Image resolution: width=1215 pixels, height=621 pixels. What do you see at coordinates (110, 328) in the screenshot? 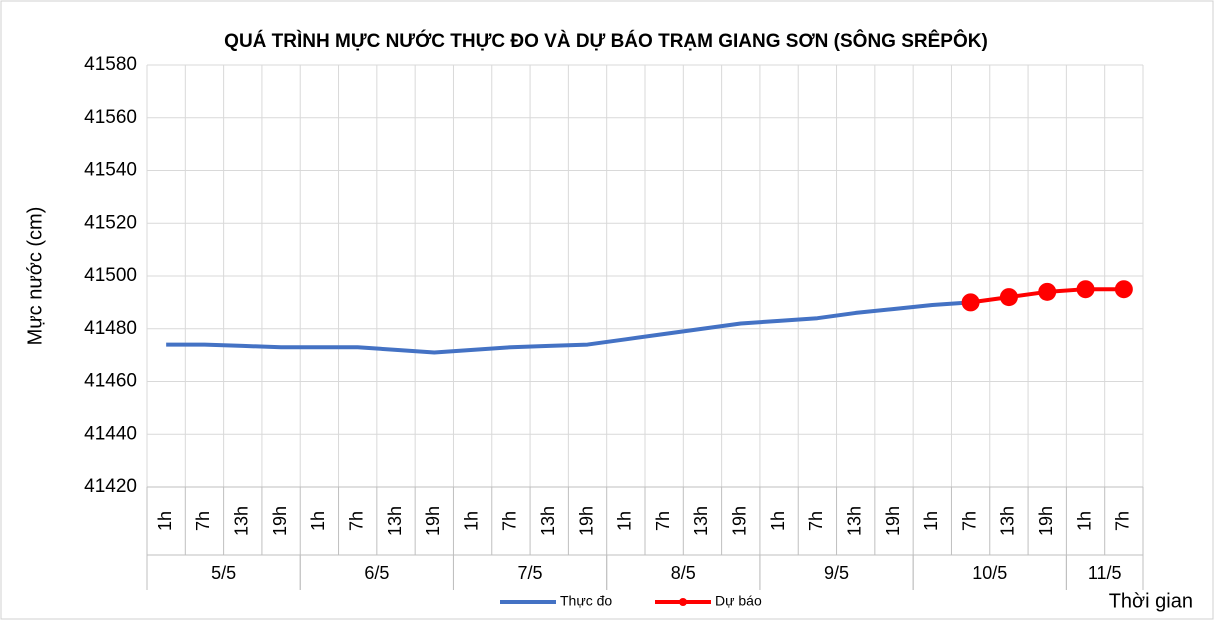
I see `y-tick-label: 41480` at bounding box center [110, 328].